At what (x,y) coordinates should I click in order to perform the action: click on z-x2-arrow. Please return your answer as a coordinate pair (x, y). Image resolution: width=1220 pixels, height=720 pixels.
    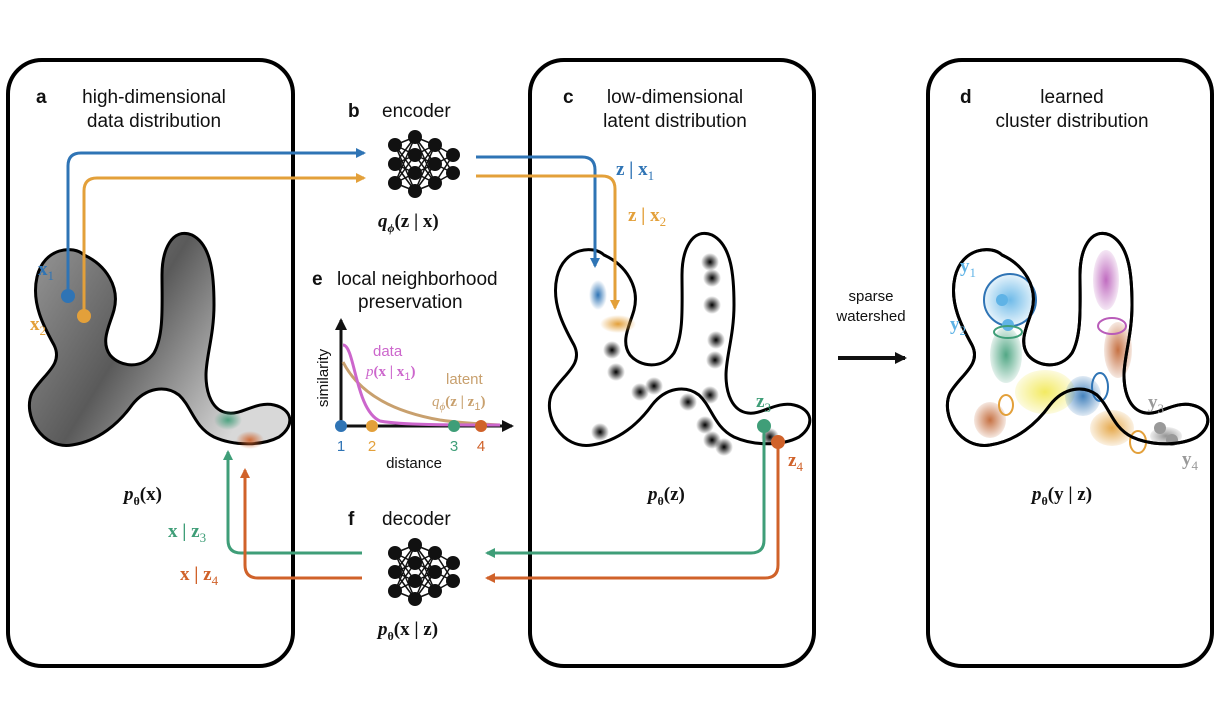
    Looking at the image, I should click on (548, 242).